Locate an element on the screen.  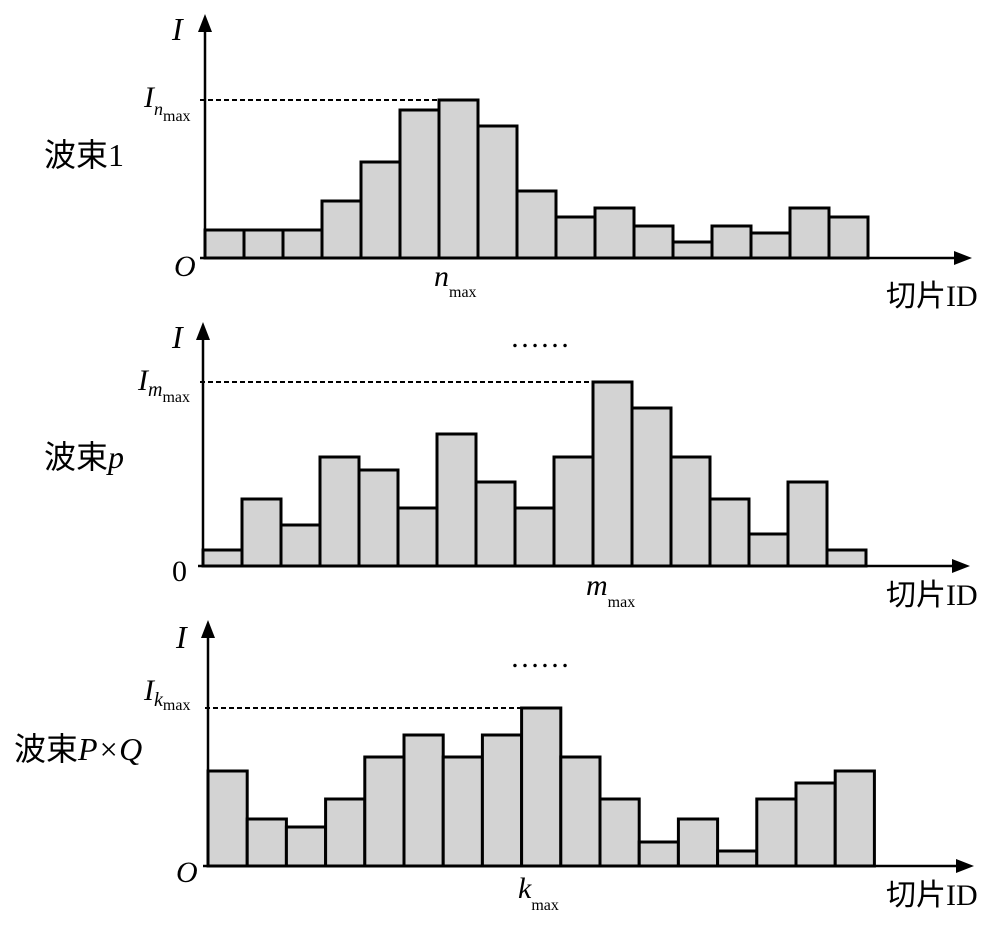
argmax-label: mmax is located at coordinates (610, 590).